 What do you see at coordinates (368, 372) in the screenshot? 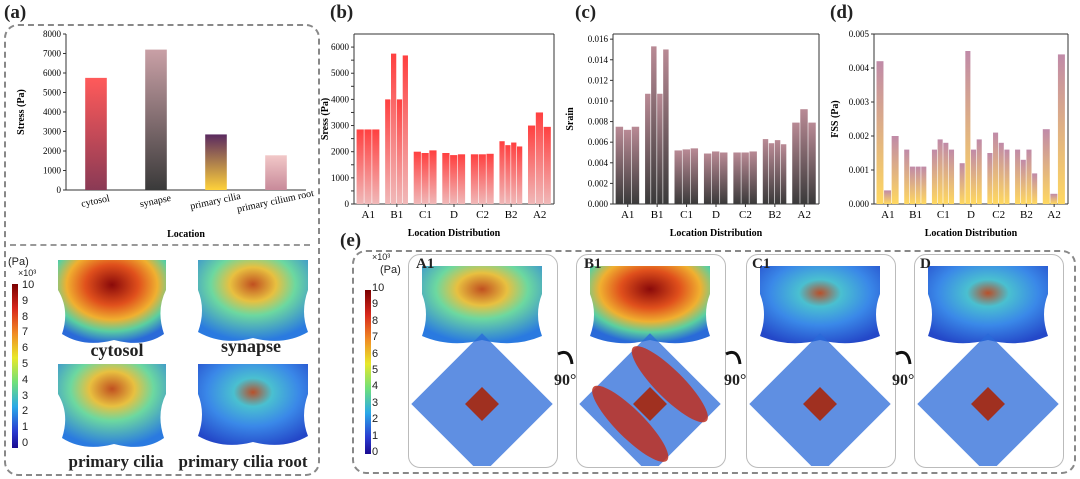
I see `colorbar-e` at bounding box center [368, 372].